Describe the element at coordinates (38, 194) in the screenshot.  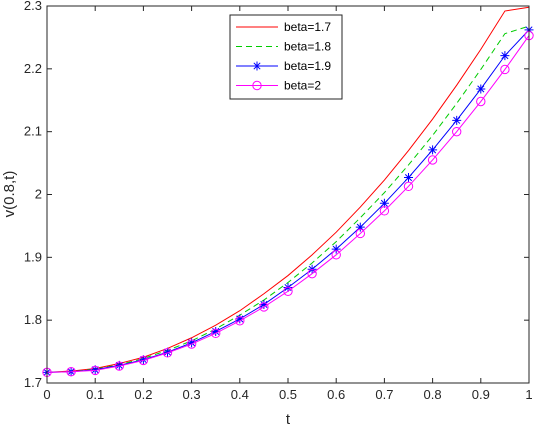
I see `y-tick-label: 2` at that location.